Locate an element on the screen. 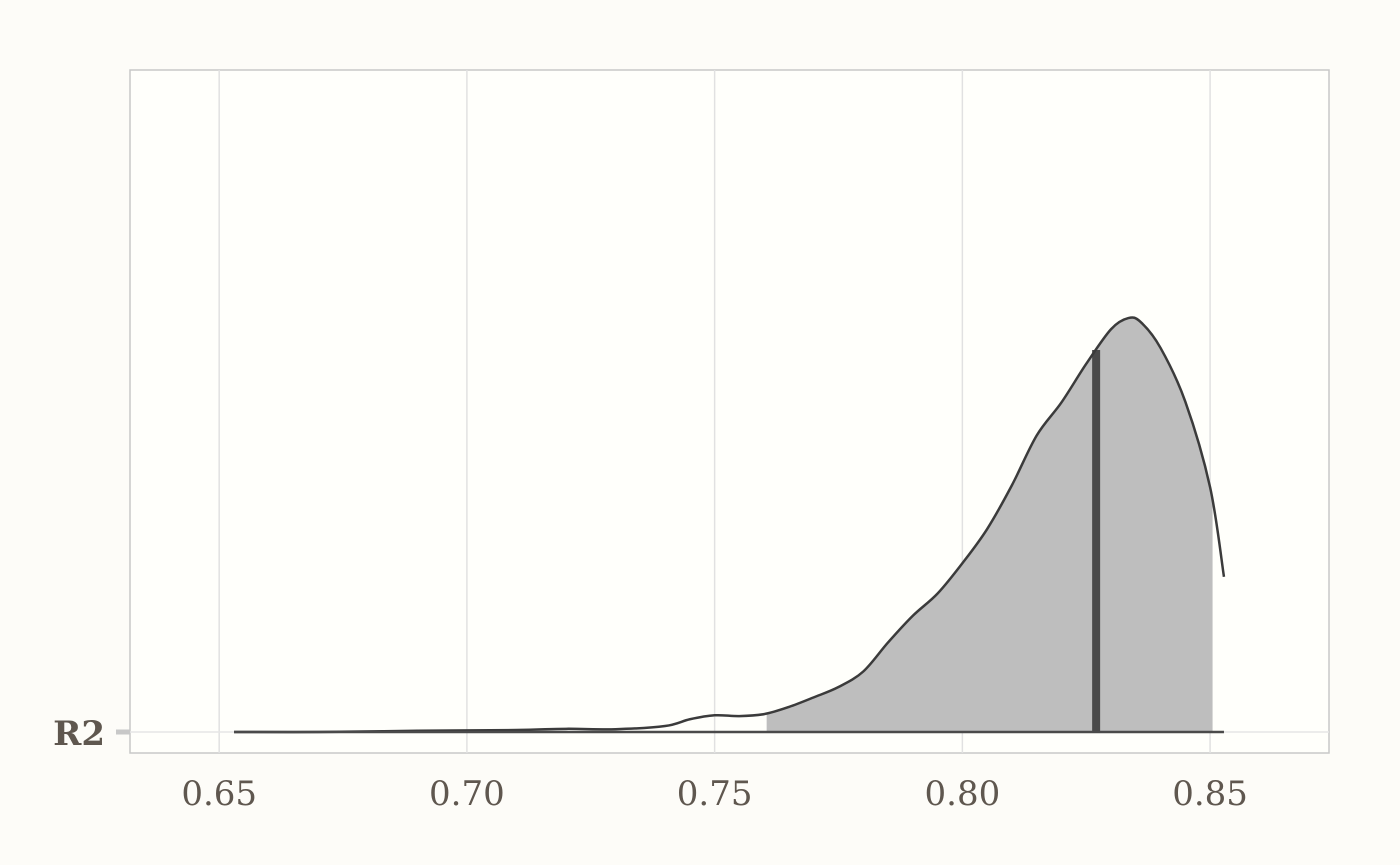  x-tick-label-0-65: 0.65 is located at coordinates (219, 794).